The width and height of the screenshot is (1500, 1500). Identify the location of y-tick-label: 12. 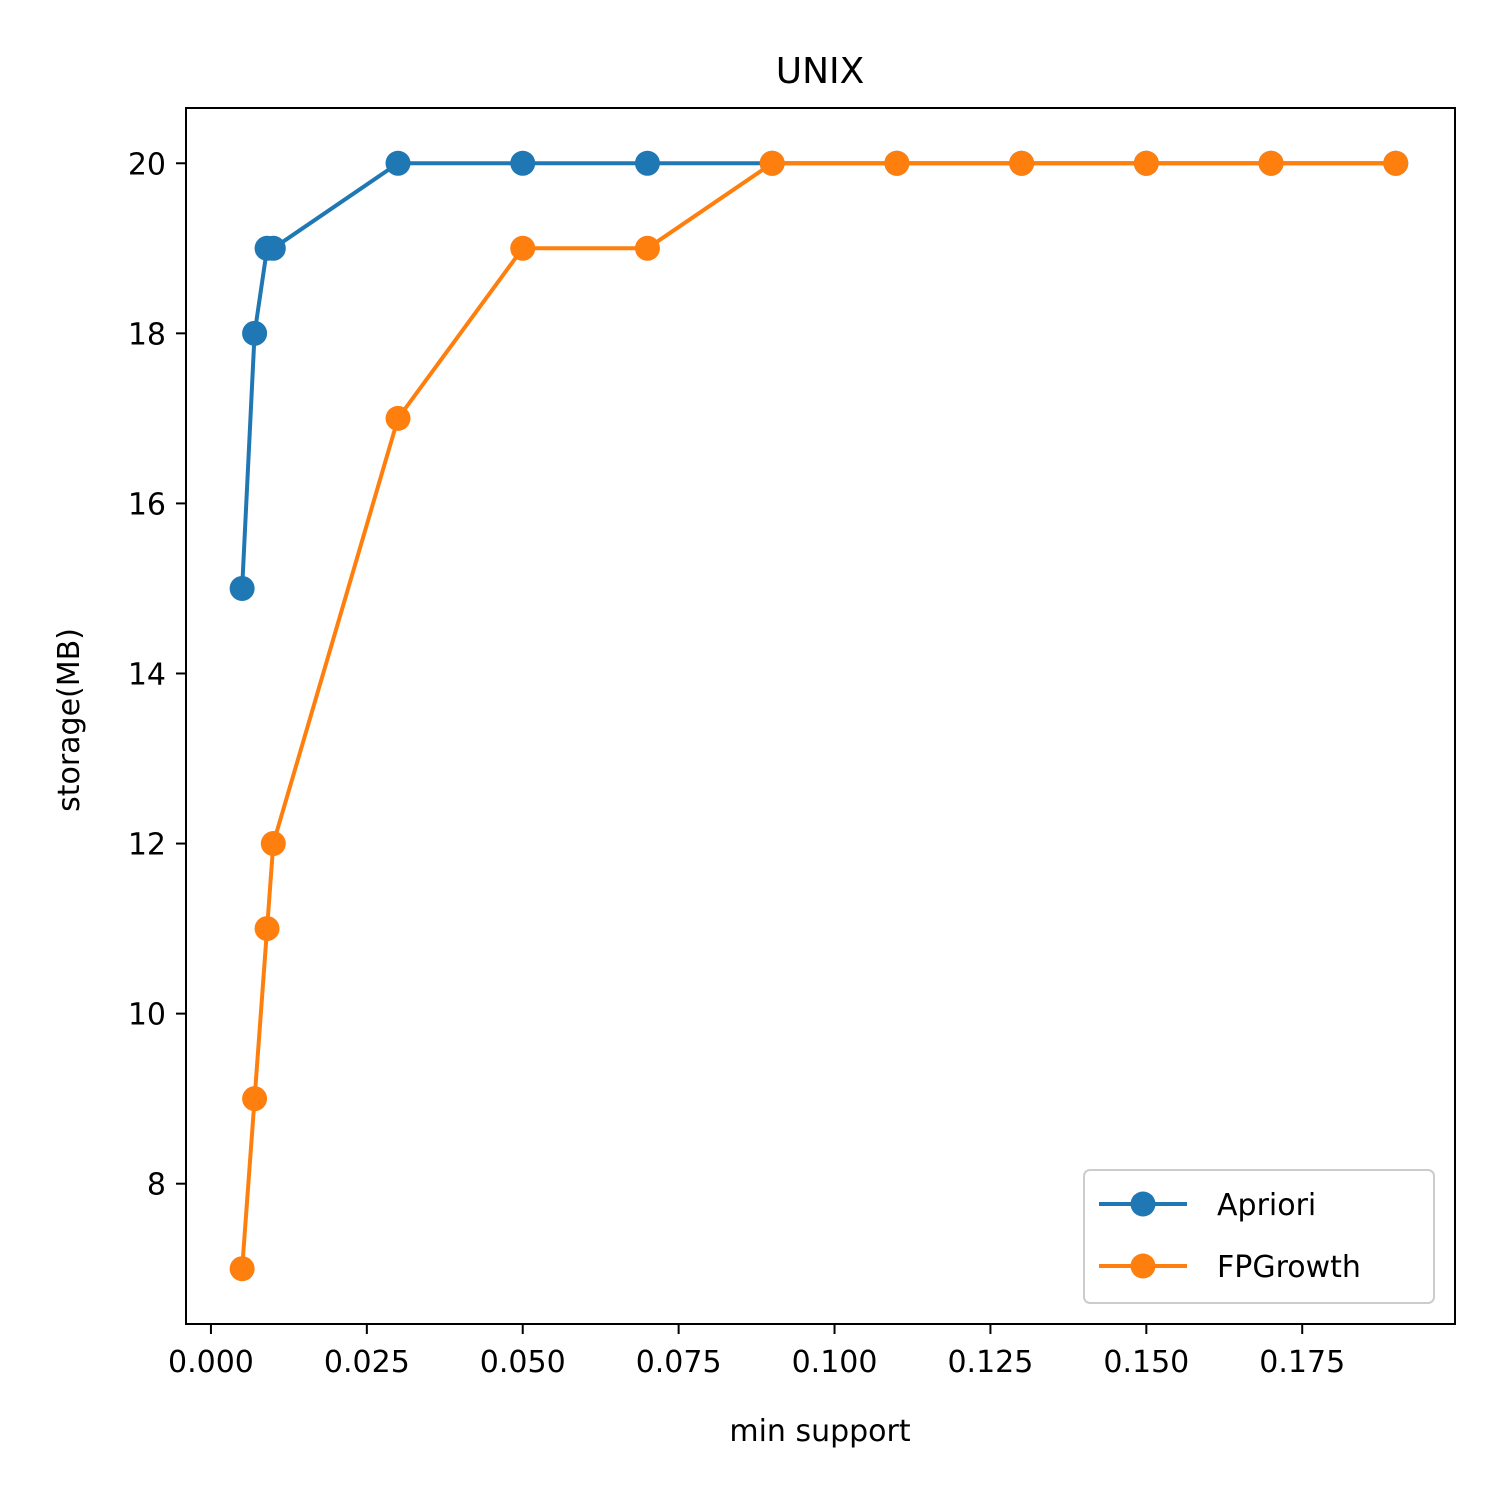
(147, 845).